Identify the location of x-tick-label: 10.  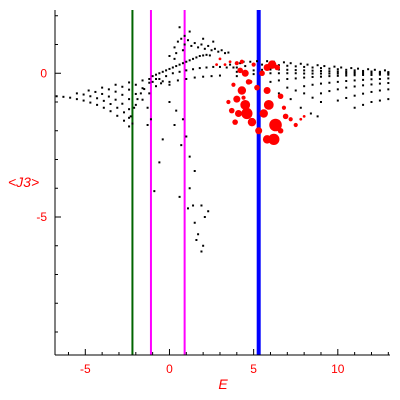
(338, 369).